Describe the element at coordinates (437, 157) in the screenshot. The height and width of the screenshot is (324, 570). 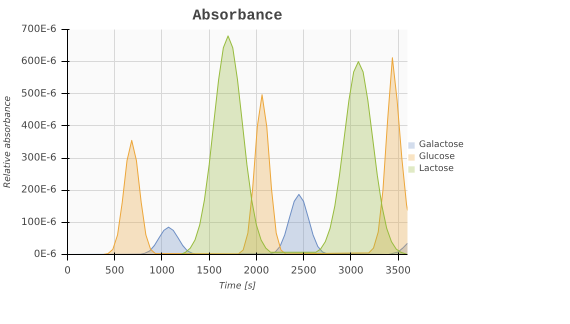
I see `legend-label: Glucose` at that location.